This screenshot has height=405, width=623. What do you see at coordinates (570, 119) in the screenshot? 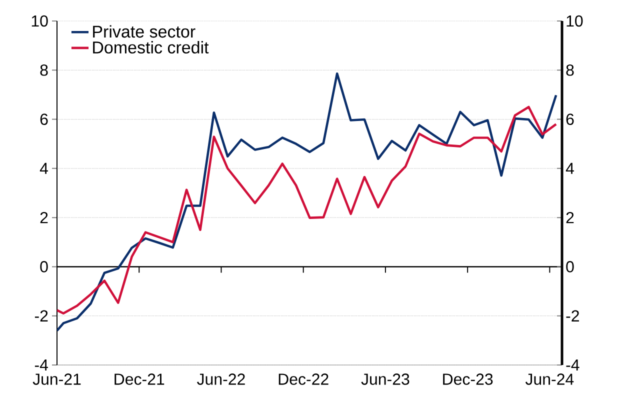
I see `y2-tick-label: 6` at bounding box center [570, 119].